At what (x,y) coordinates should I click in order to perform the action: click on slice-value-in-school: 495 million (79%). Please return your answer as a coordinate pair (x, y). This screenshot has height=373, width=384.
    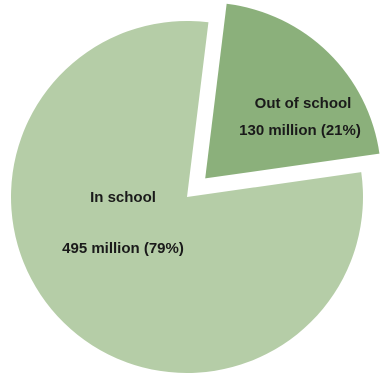
    Looking at the image, I should click on (123, 248).